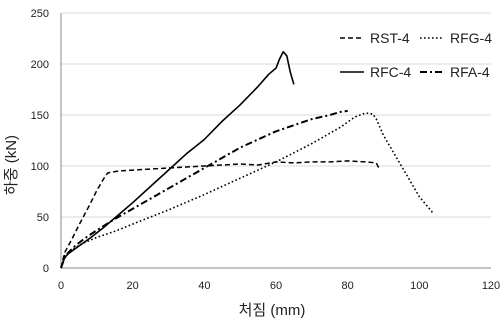 The width and height of the screenshot is (503, 322). Describe the element at coordinates (348, 286) in the screenshot. I see `x-tick-label: 80` at that location.